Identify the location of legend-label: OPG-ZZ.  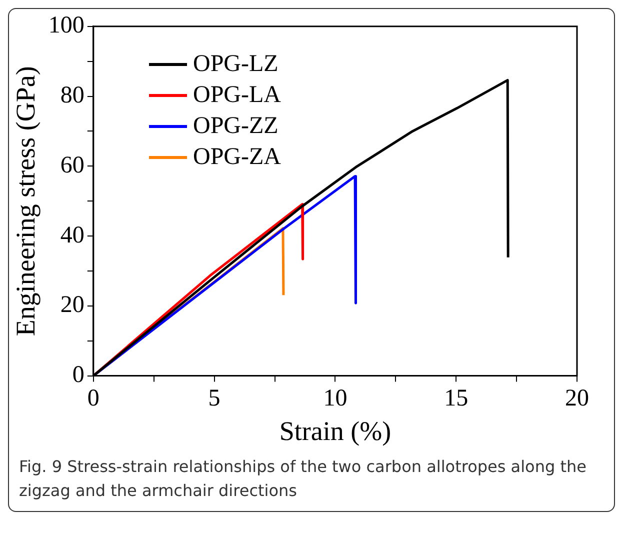
(235, 126).